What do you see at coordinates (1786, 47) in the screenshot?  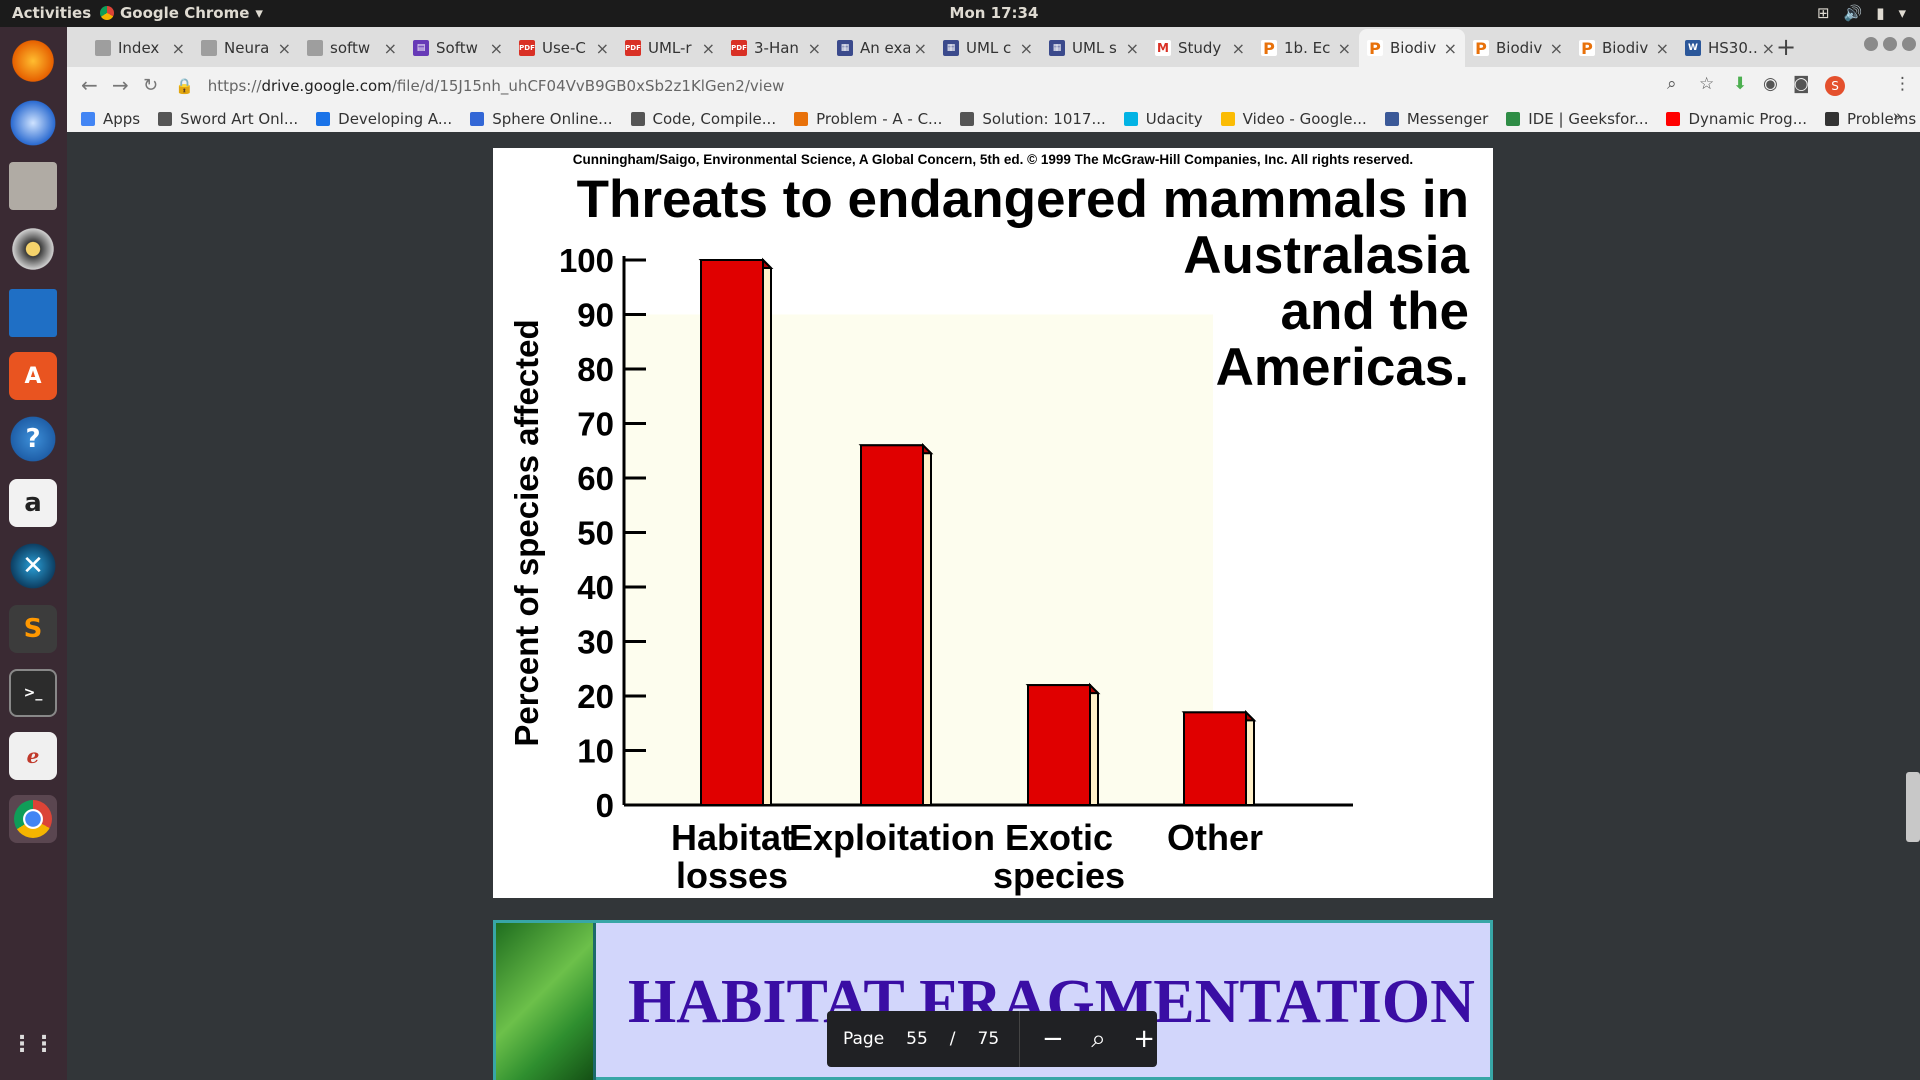 I see `new-tab-button: +` at bounding box center [1786, 47].